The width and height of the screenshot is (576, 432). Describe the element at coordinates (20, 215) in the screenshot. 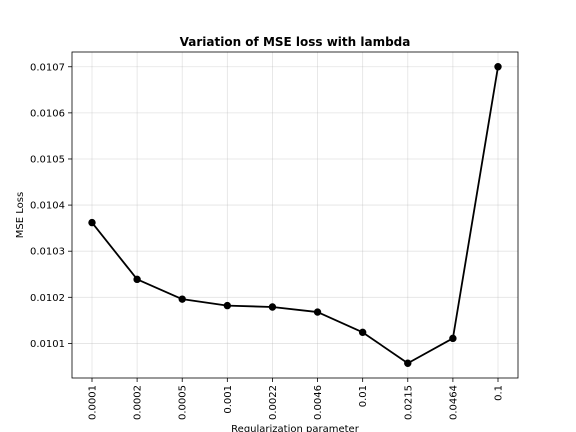

I see `y-axis-label: MSE Loss` at that location.